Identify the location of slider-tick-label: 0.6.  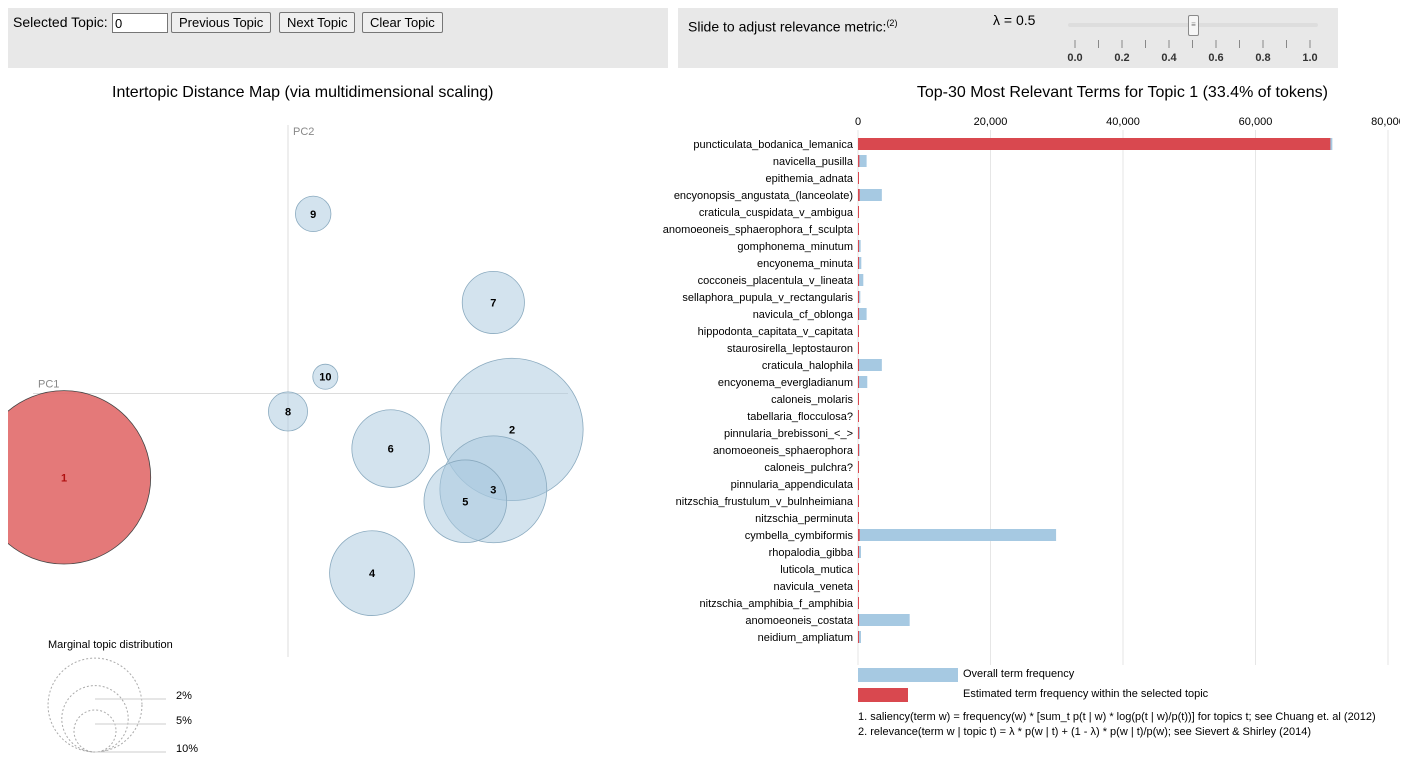
(1215, 58).